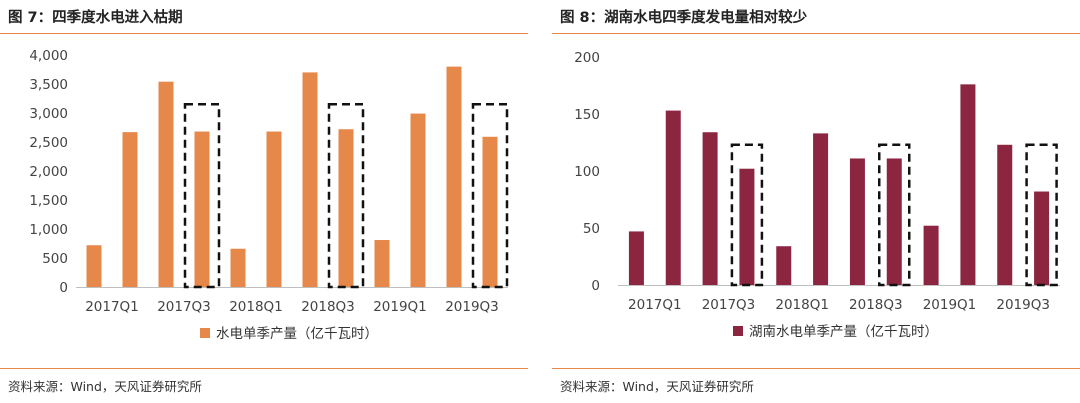 The image size is (1080, 403). What do you see at coordinates (587, 58) in the screenshot?
I see `y-tick-label: 200` at bounding box center [587, 58].